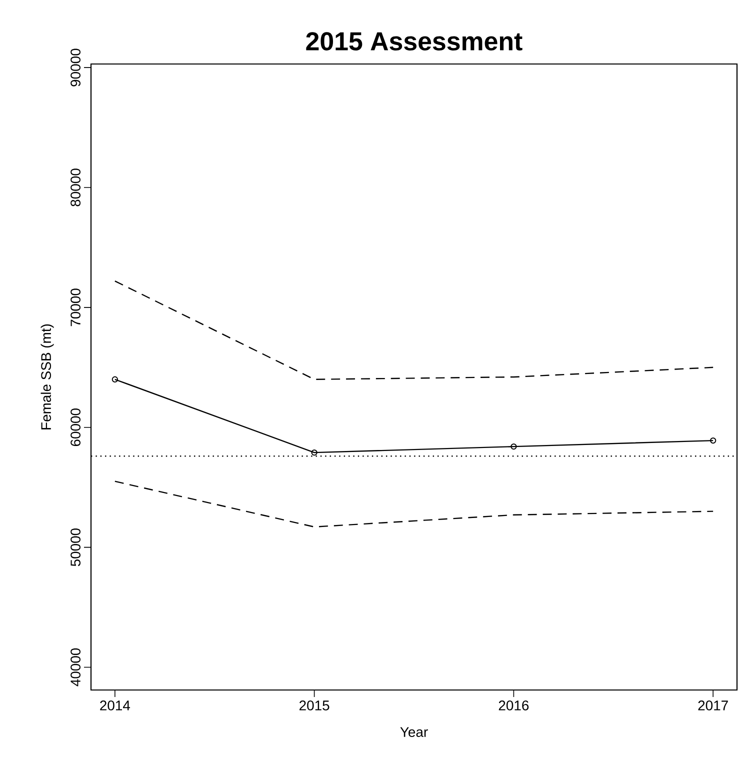 Image resolution: width=742 pixels, height=772 pixels. What do you see at coordinates (75, 547) in the screenshot?
I see `y-tick-label: 50000` at bounding box center [75, 547].